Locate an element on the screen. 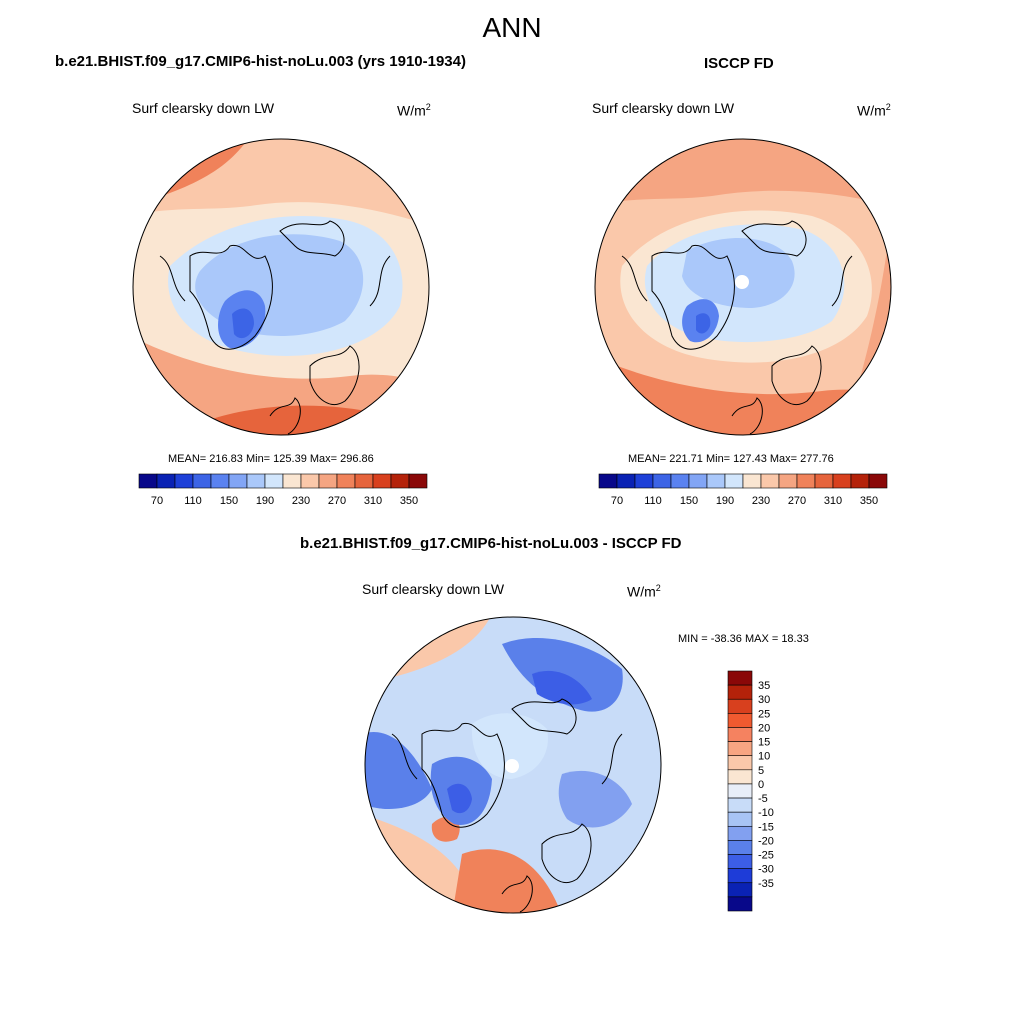  diff-colorbar-tick-label: -10 is located at coordinates (766, 813).